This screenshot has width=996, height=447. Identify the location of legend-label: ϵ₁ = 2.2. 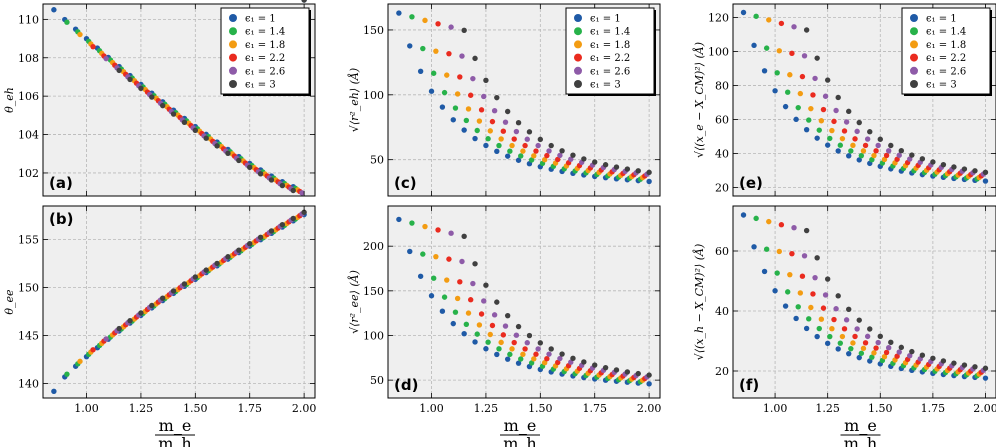
(610, 58).